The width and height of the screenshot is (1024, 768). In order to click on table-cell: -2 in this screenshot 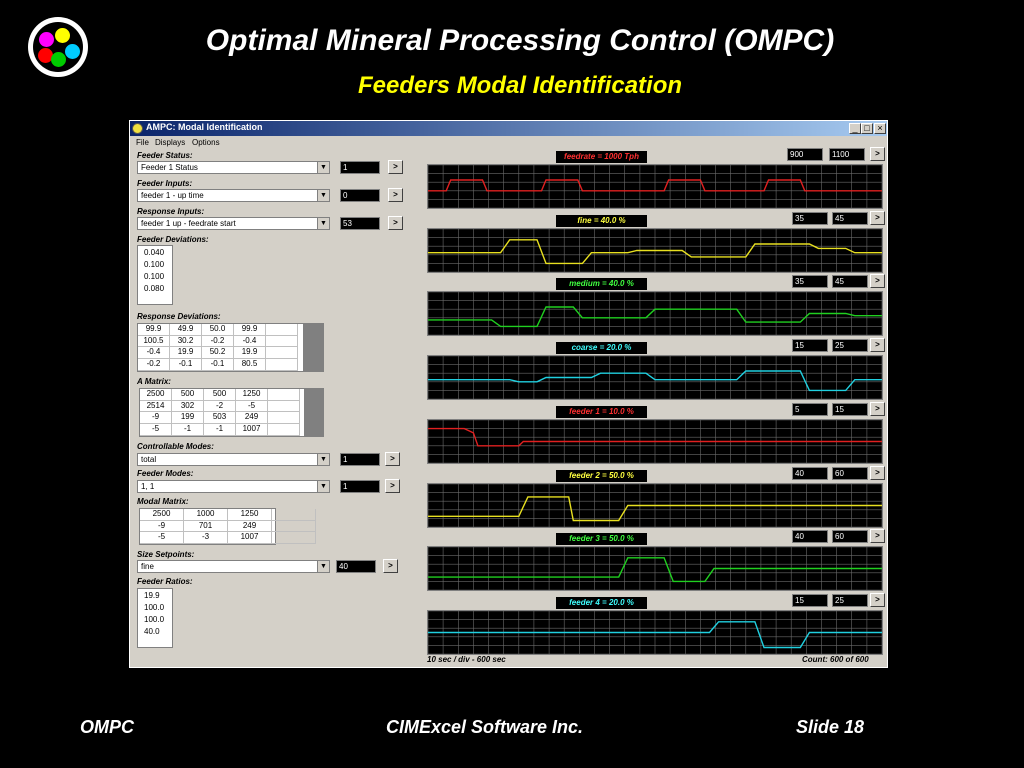, I will do `click(220, 406)`.